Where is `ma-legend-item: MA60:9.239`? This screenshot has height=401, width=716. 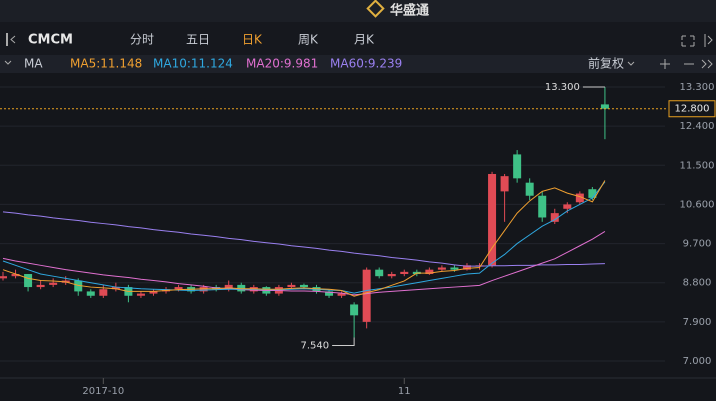 ma-legend-item: MA60:9.239 is located at coordinates (366, 64).